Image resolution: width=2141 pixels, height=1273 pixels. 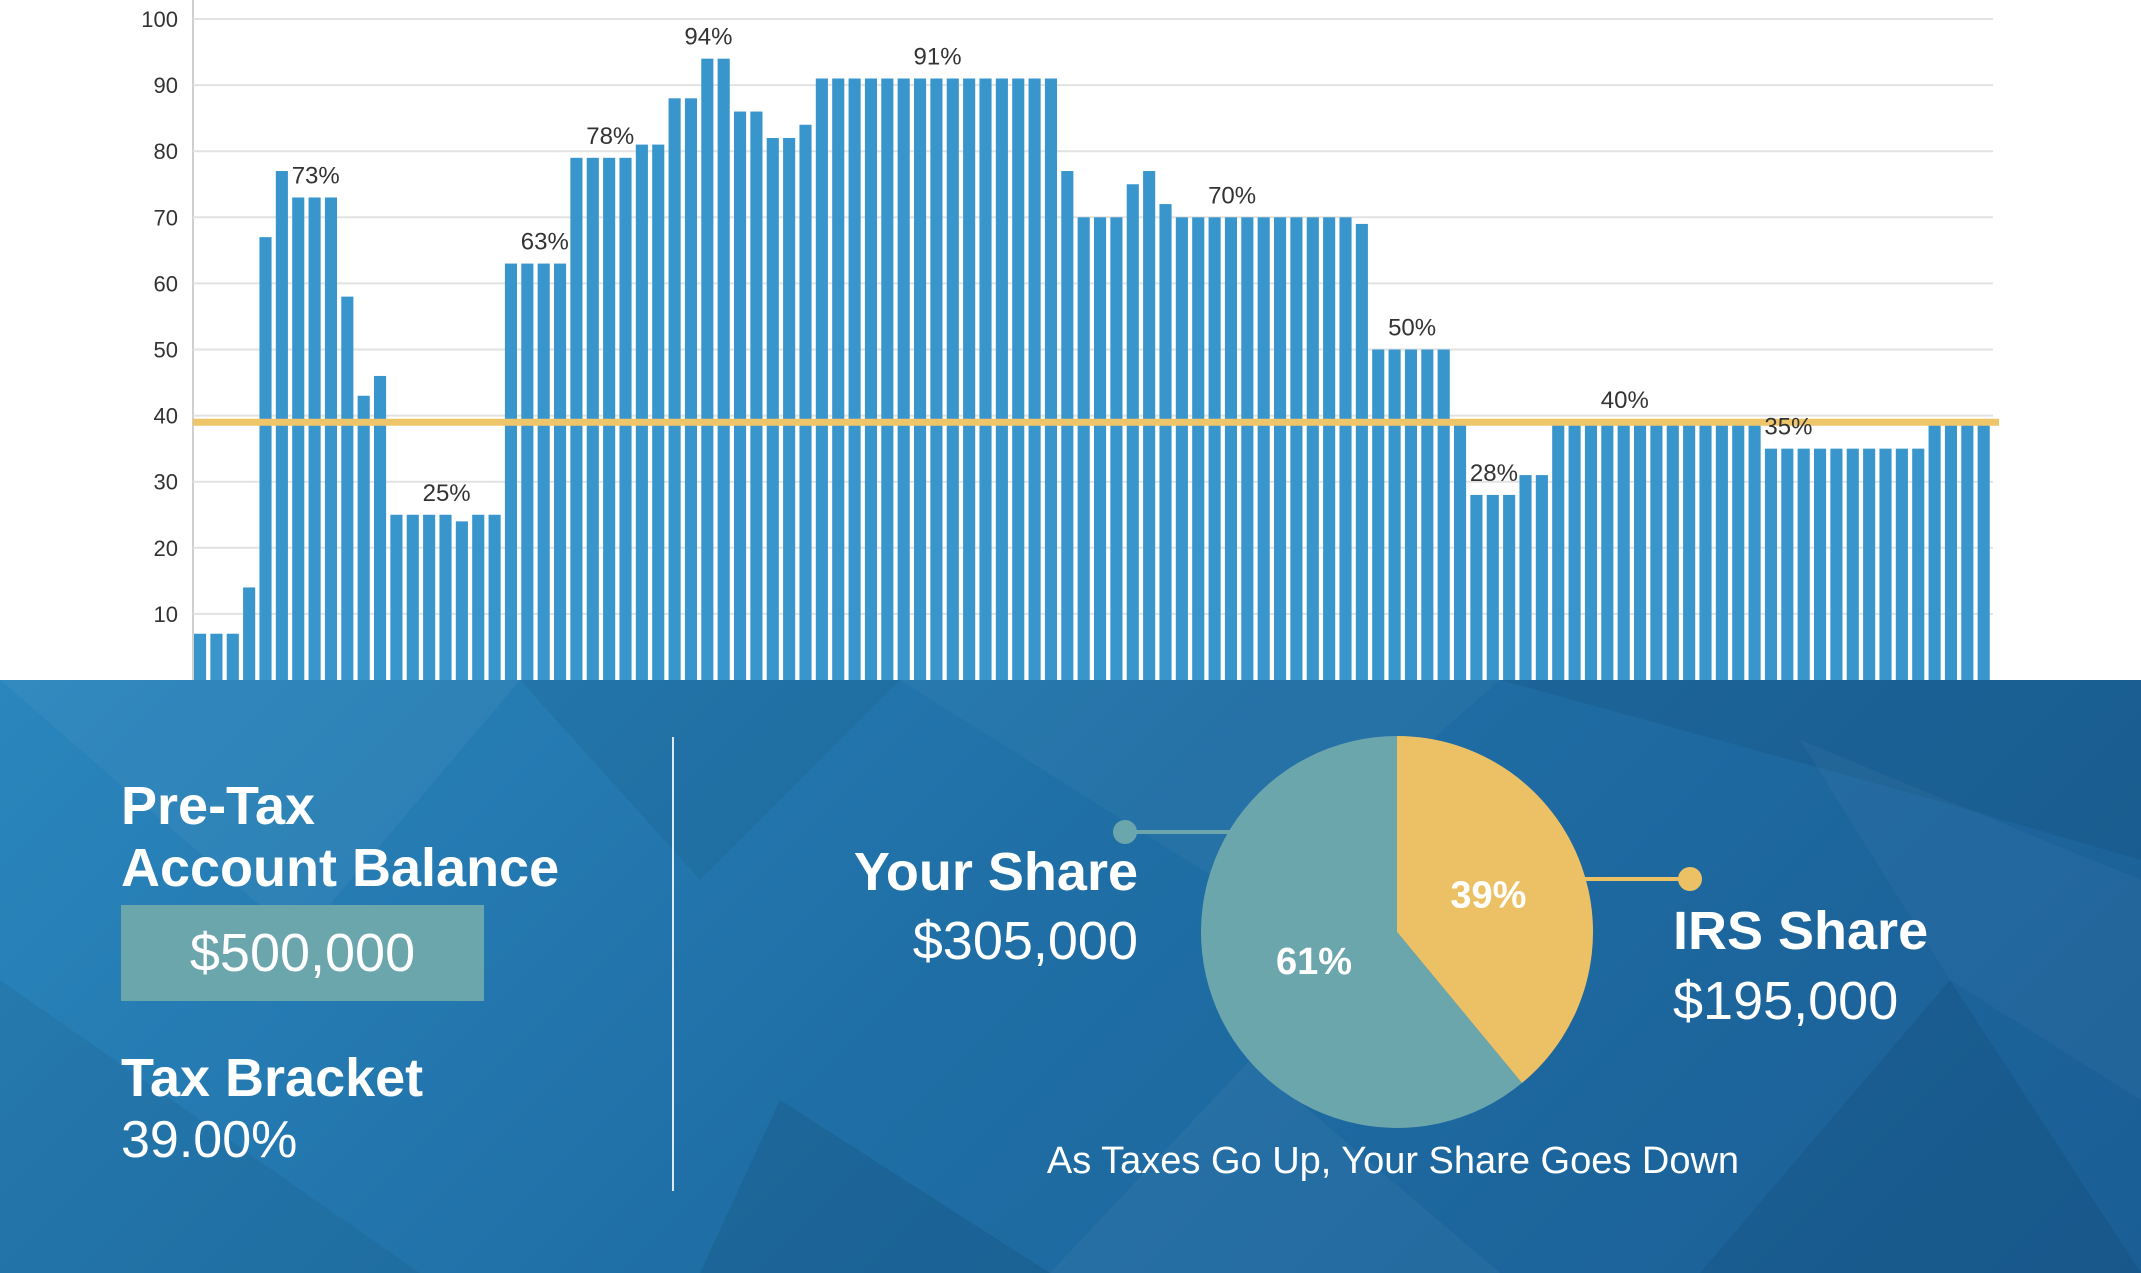 What do you see at coordinates (159, 19) in the screenshot?
I see `y-tick-label: 100` at bounding box center [159, 19].